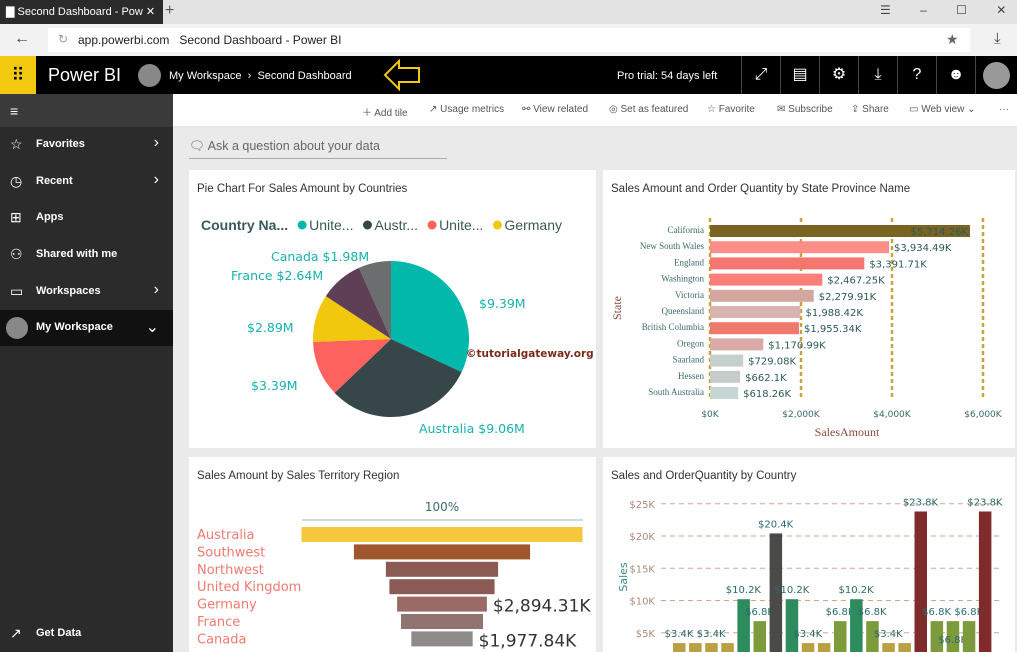 The height and width of the screenshot is (652, 1017). I want to click on notifications-icon: ▤, so click(799, 75).